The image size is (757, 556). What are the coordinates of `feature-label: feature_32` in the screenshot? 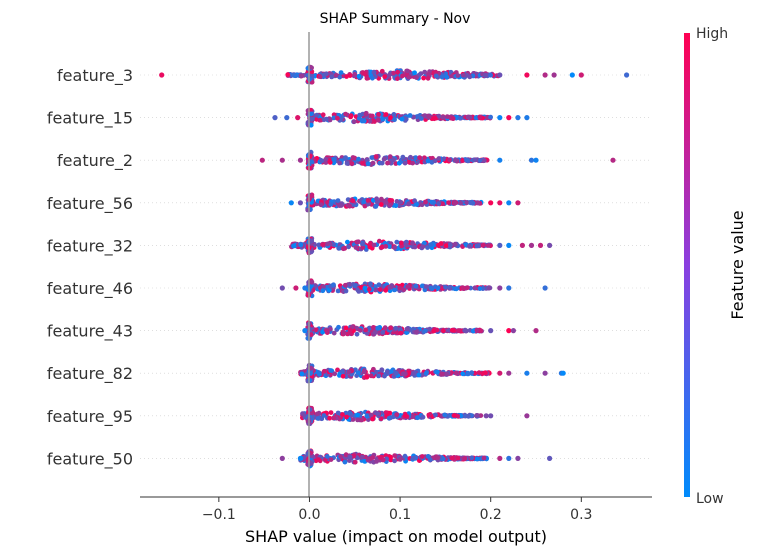 It's located at (90, 246).